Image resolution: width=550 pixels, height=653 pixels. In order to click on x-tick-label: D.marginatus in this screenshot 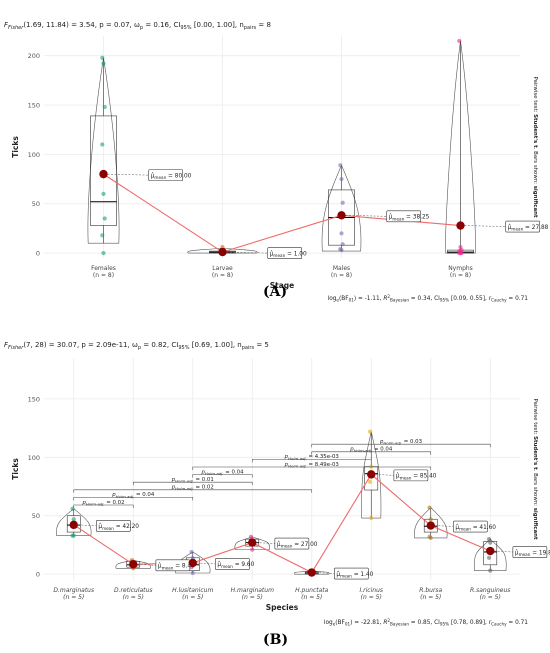, I will do `click(73, 590)`.